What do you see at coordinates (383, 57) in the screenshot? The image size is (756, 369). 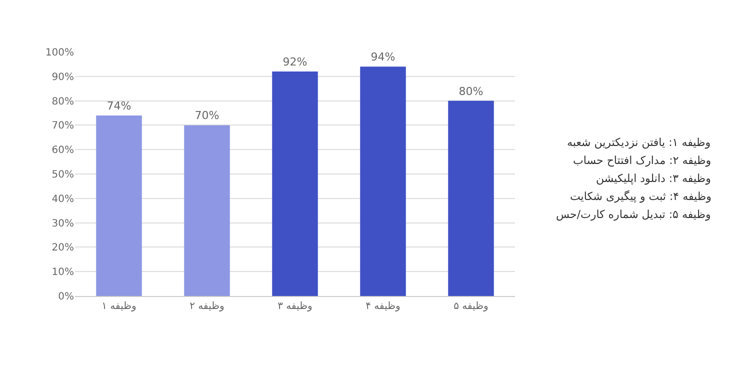 I see `data-label: 94%` at bounding box center [383, 57].